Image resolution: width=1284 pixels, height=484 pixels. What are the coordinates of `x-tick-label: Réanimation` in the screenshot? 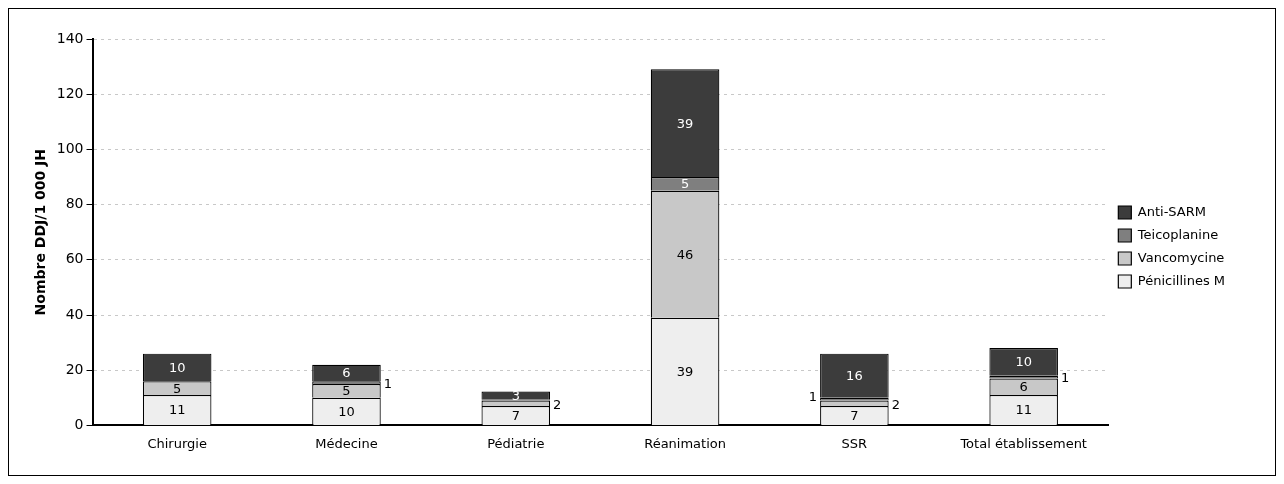 It's located at (685, 443).